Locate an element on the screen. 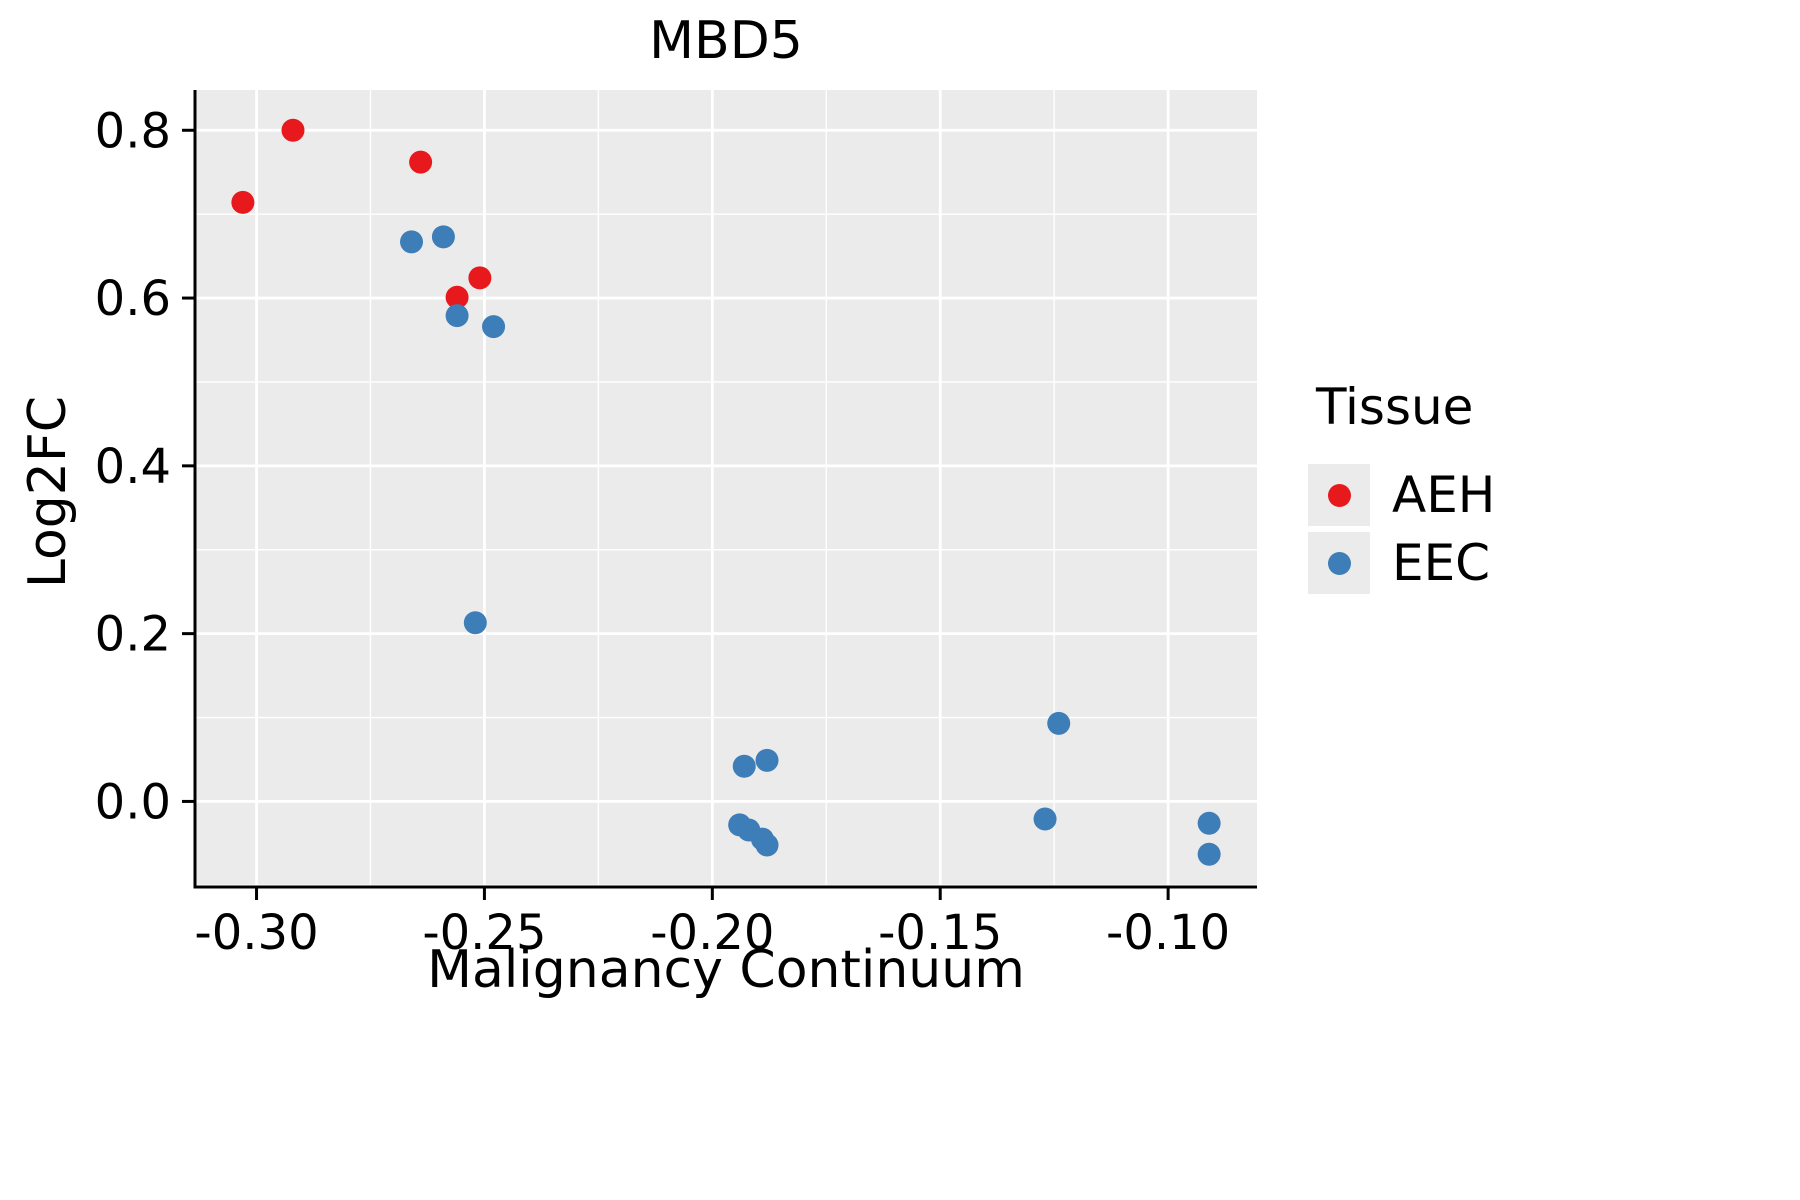 The width and height of the screenshot is (1800, 1200). y-tick-label: 0.4 is located at coordinates (133, 467).